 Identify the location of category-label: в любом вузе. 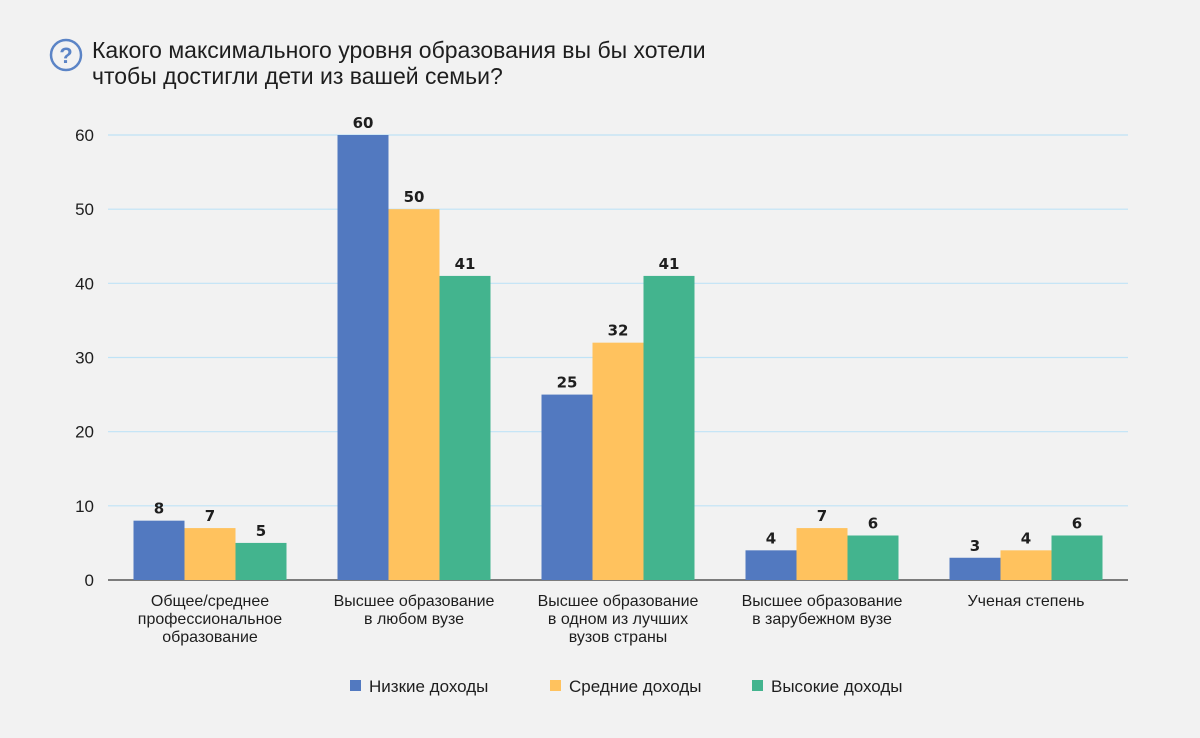
(414, 619).